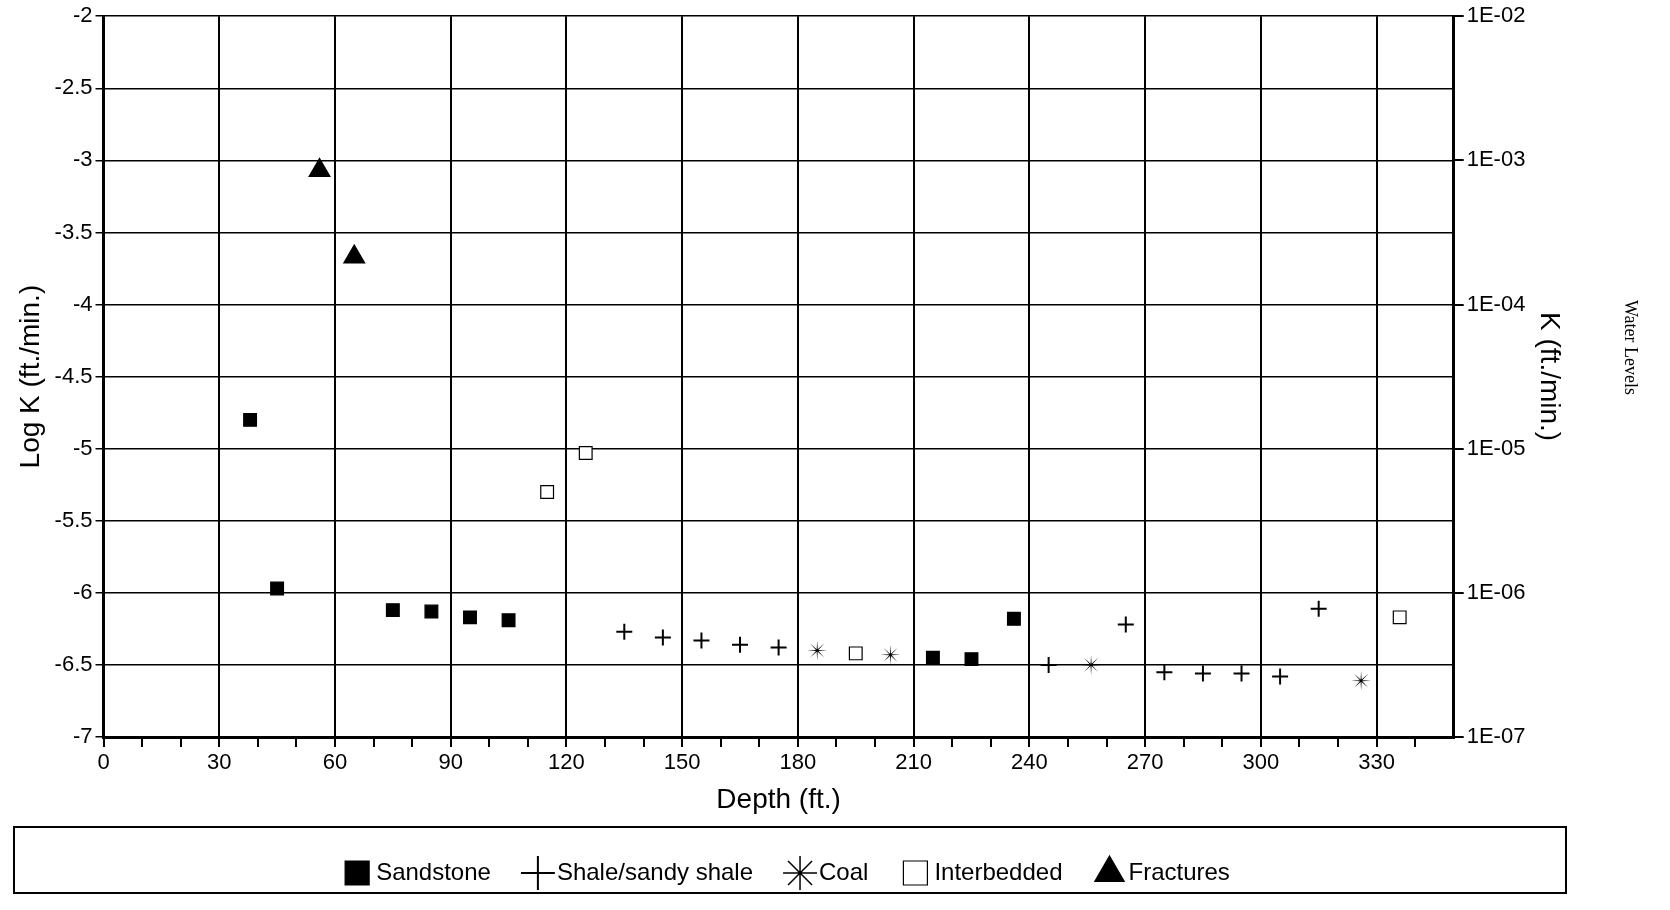 This screenshot has height=910, width=1670. I want to click on y-tick-label: -4, so click(82, 303).